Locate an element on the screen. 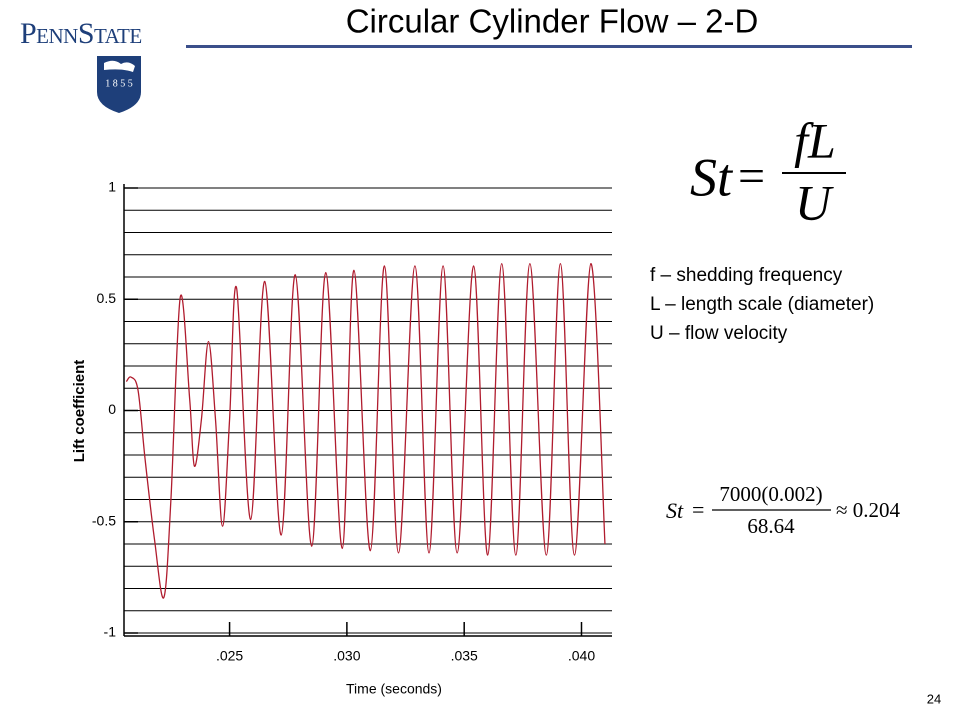  logo-text: PennState is located at coordinates (81, 33).